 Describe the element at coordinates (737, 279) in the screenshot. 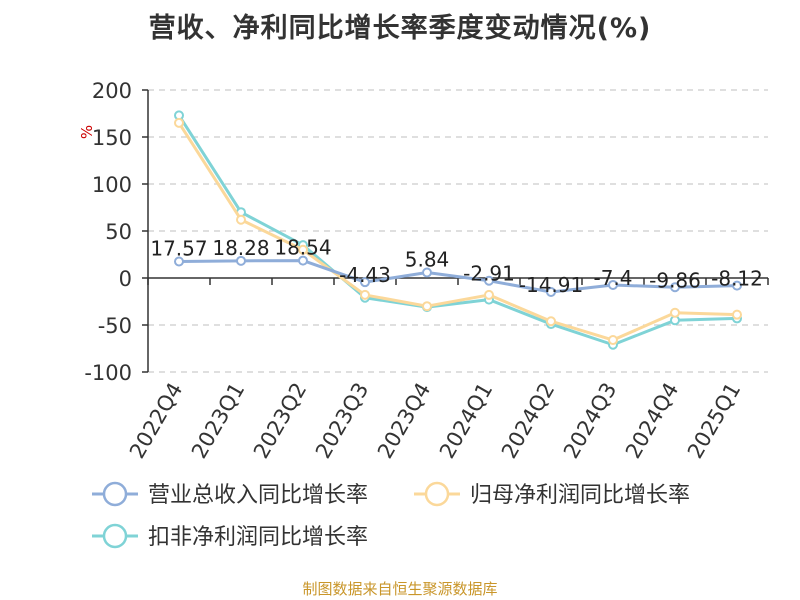

I see `data-label: -8.12` at that location.